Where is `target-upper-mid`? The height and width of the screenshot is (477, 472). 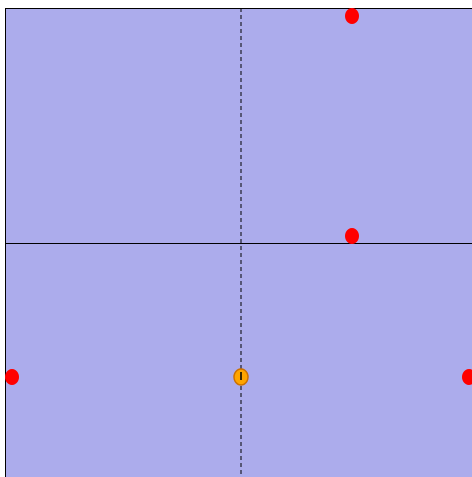 target-upper-mid is located at coordinates (352, 236).